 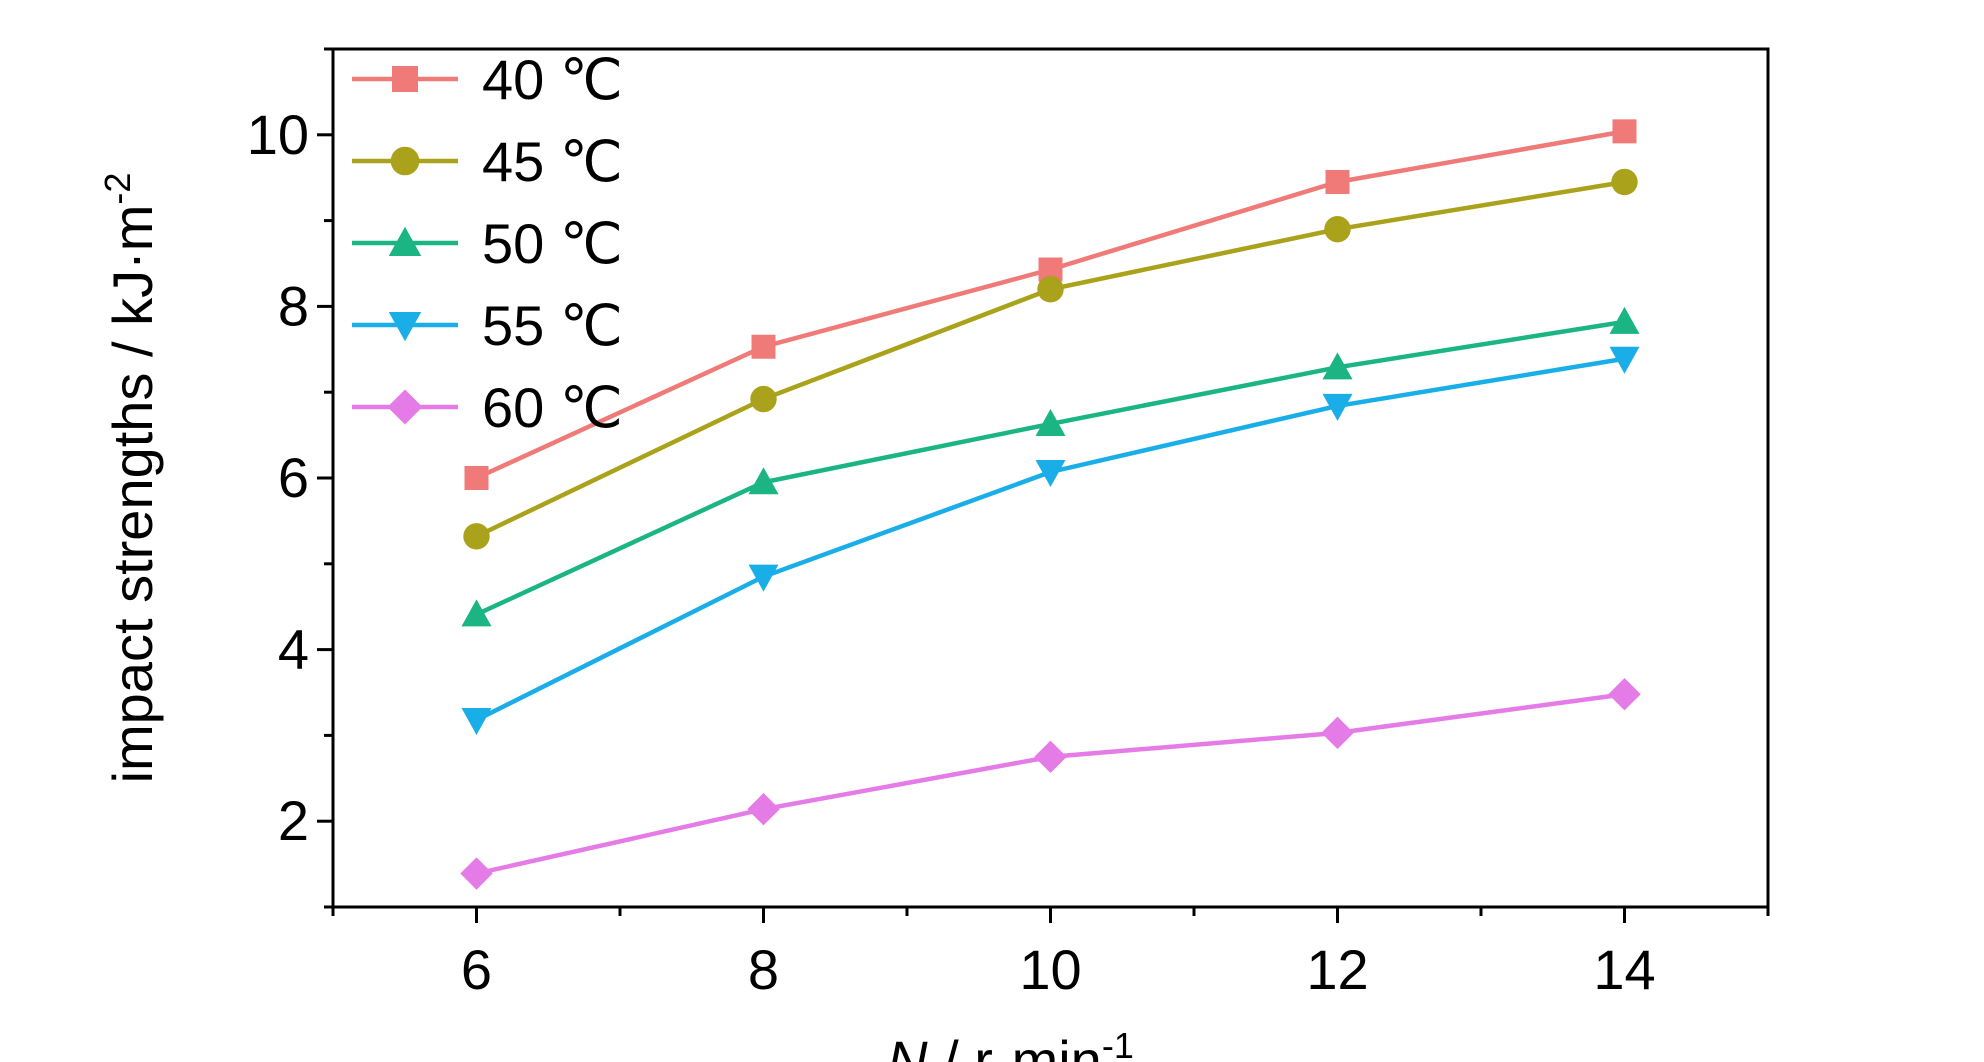 What do you see at coordinates (476, 969) in the screenshot?
I see `x-tick-label: 6` at bounding box center [476, 969].